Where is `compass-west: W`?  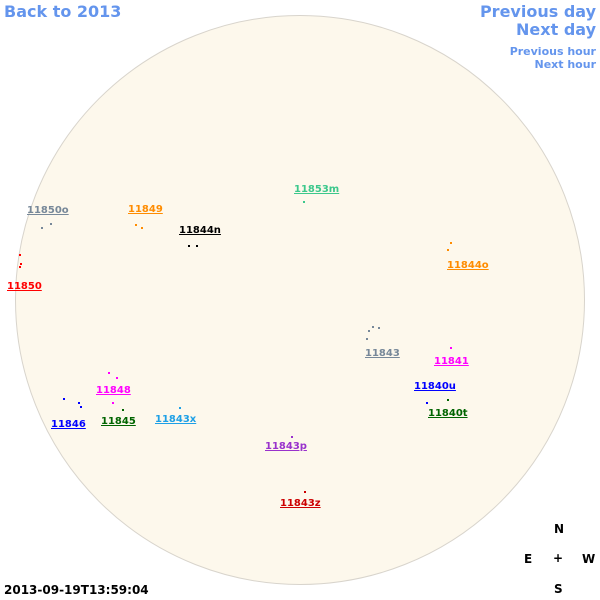
compass-west: W is located at coordinates (589, 559).